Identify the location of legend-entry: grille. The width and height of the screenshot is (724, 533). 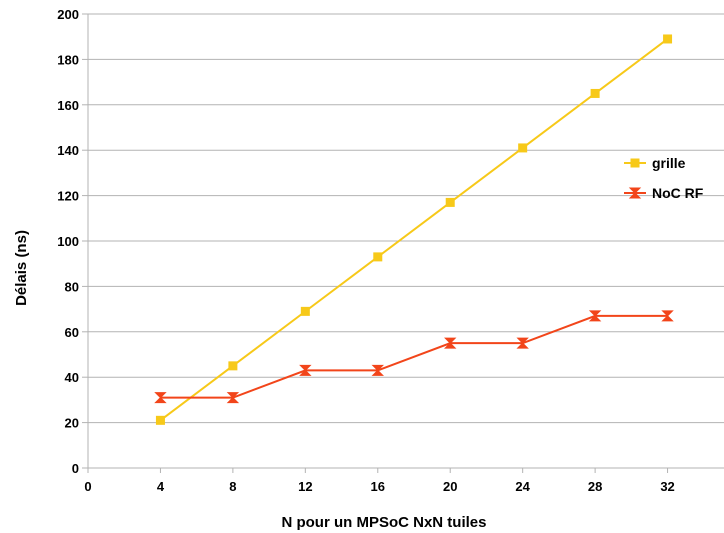
(655, 163).